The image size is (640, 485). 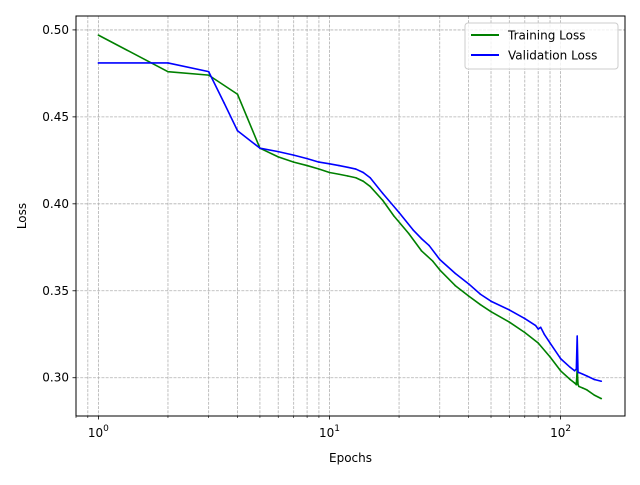 What do you see at coordinates (98, 432) in the screenshot?
I see `x-tick-label: 10⁰` at bounding box center [98, 432].